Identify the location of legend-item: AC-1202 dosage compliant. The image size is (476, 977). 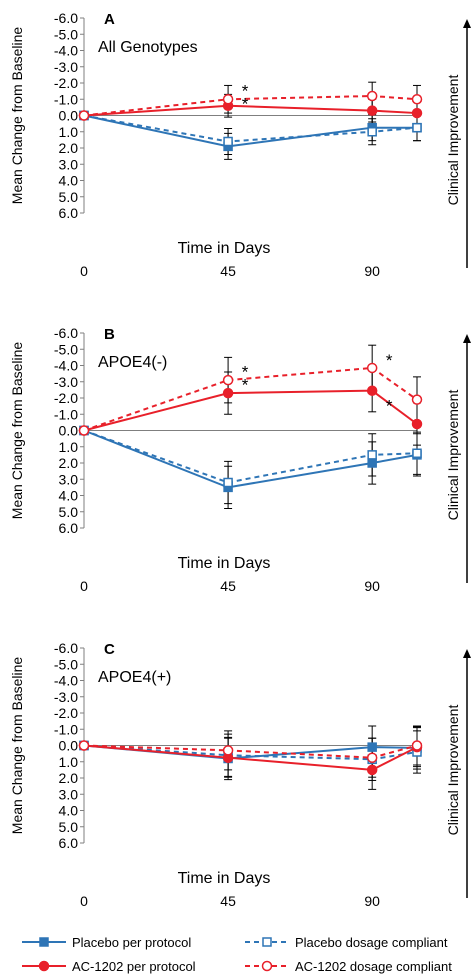
(348, 966).